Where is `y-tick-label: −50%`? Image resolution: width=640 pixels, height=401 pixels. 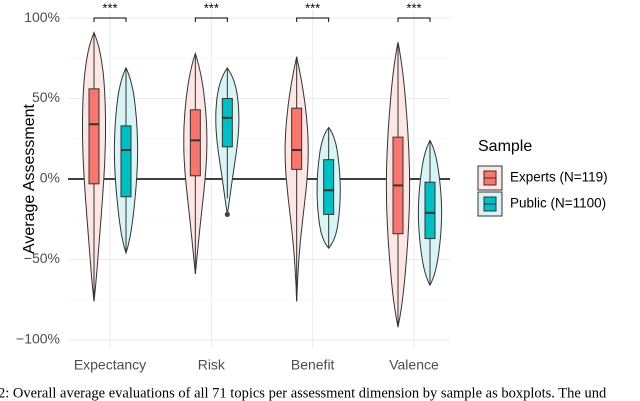
y-tick-label: −50% is located at coordinates (42, 258).